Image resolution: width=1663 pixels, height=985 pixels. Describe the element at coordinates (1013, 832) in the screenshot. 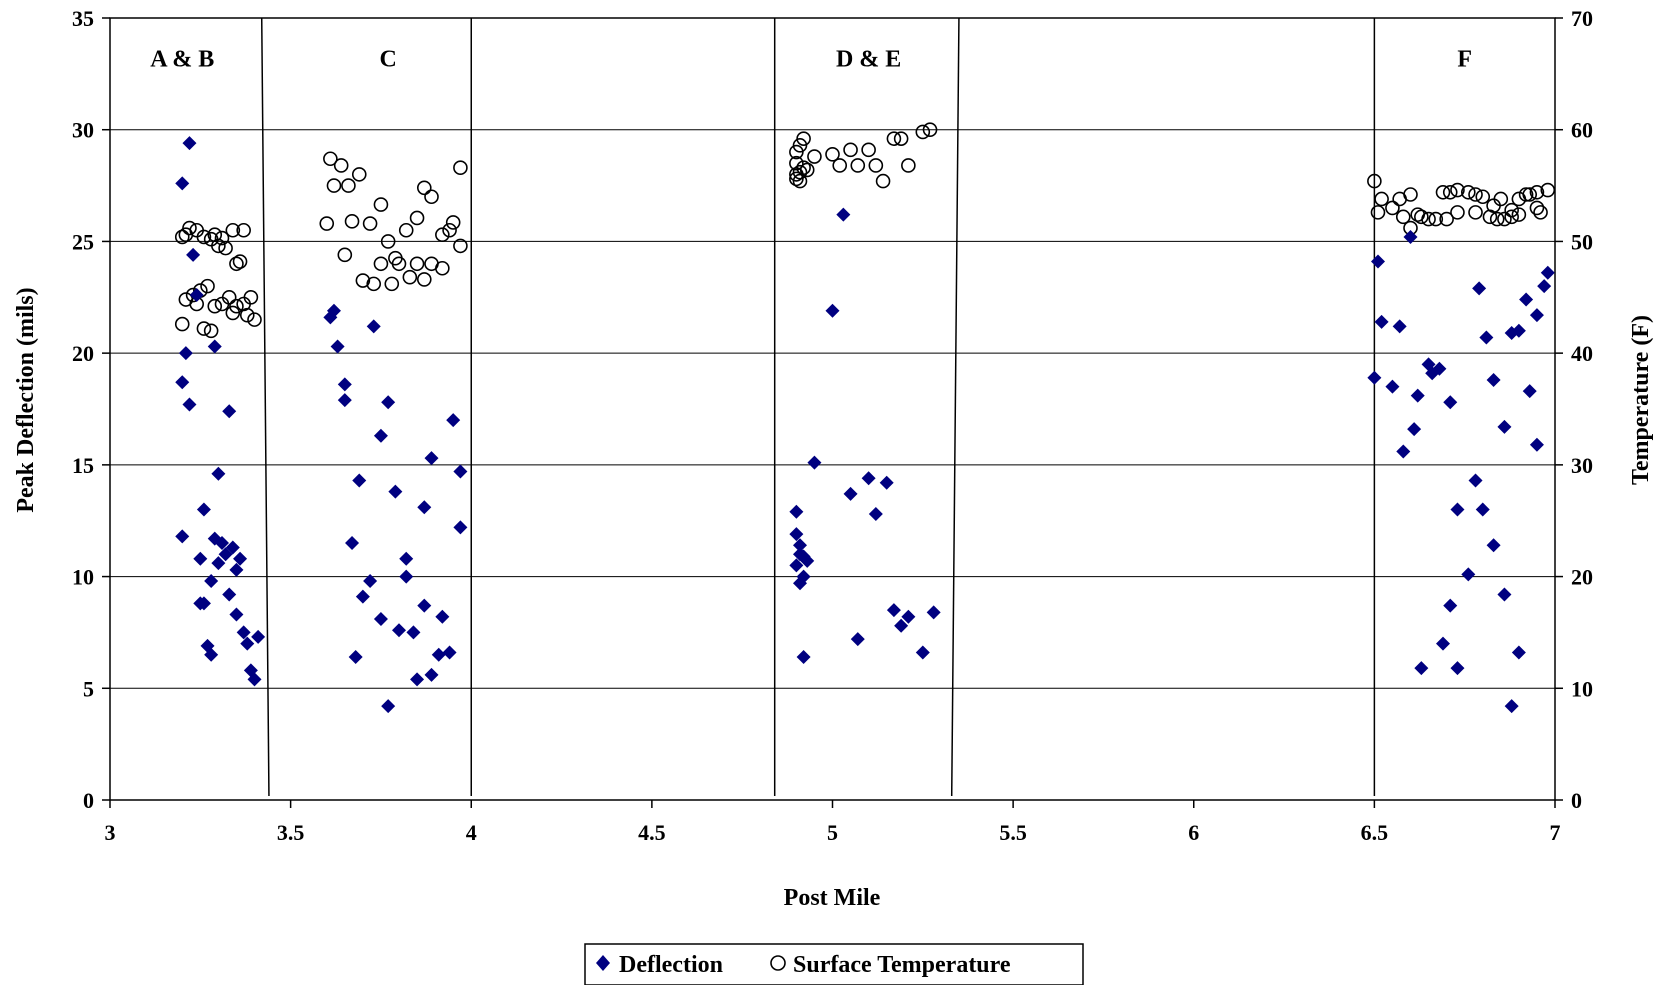

I see `x-tick-label: 5.5` at that location.